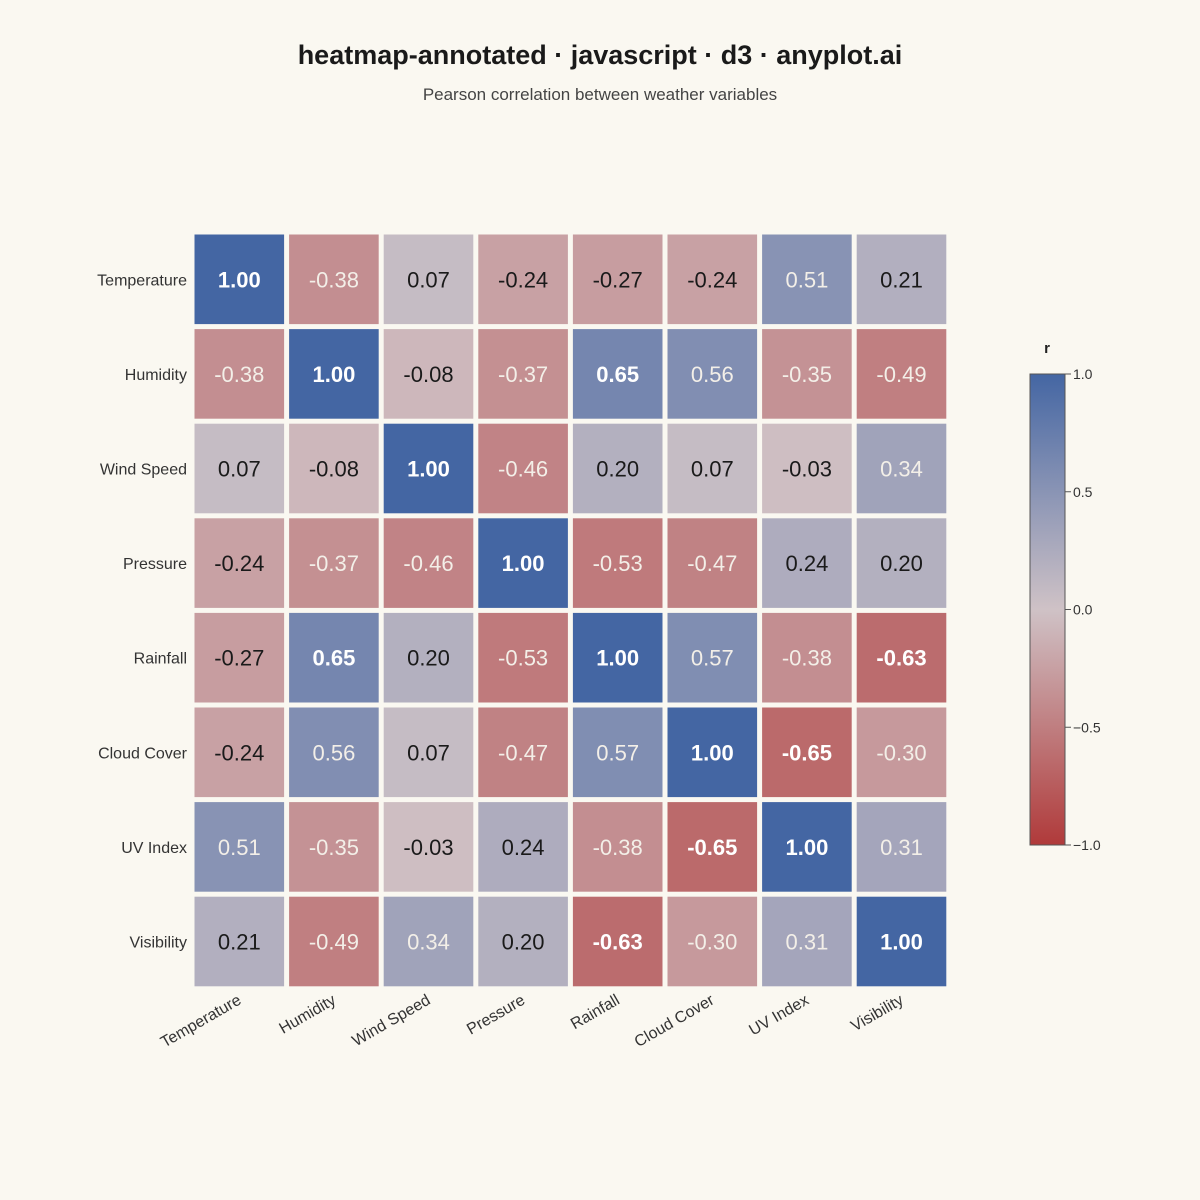  I want to click on cell-value-label: -0.47, so click(712, 563).